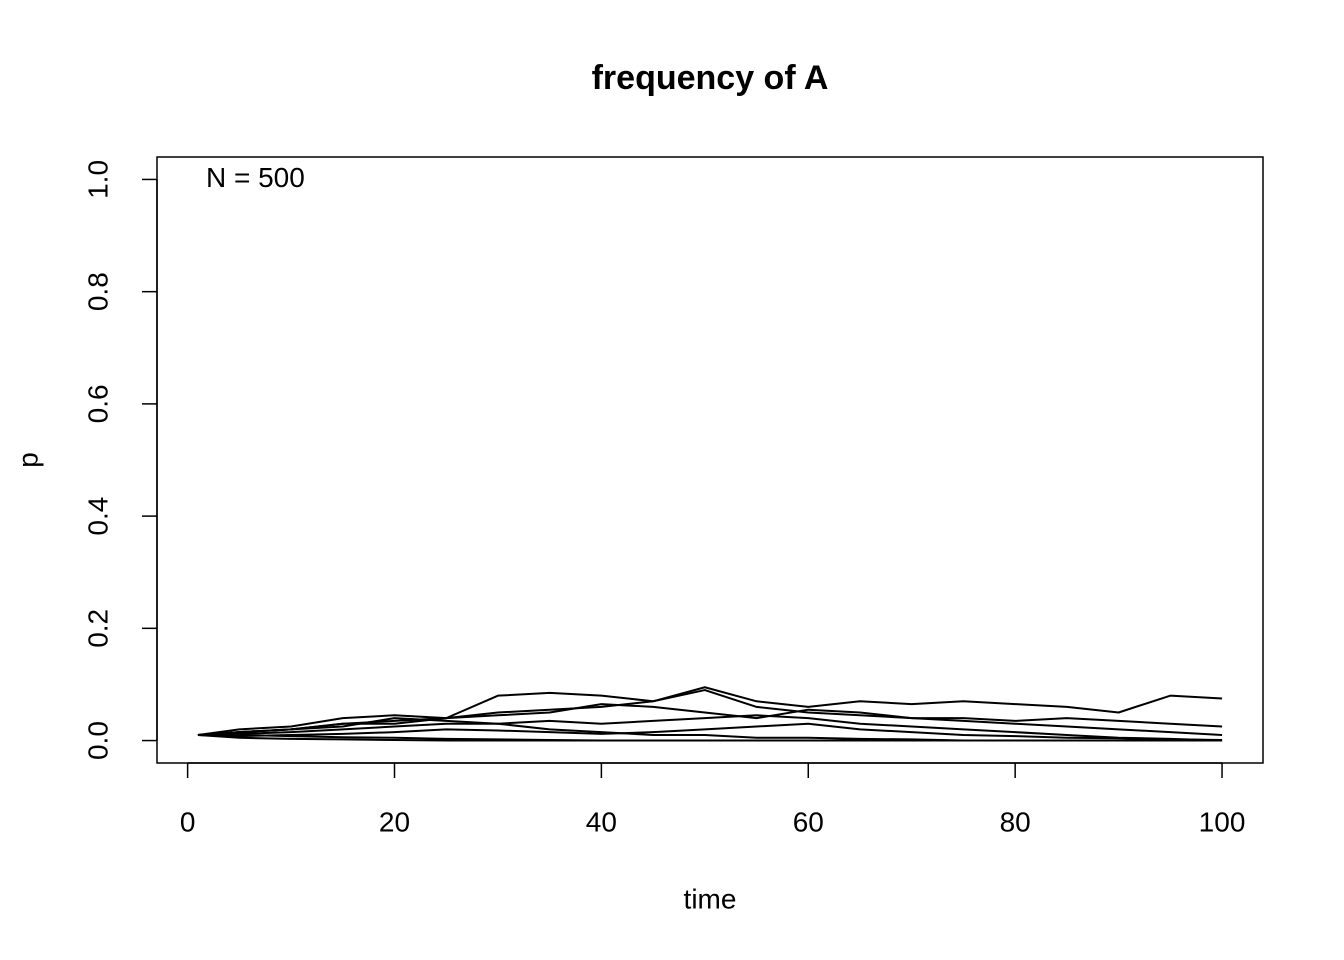 The width and height of the screenshot is (1344, 960). What do you see at coordinates (27, 460) in the screenshot?
I see `y-axis-label: p` at bounding box center [27, 460].